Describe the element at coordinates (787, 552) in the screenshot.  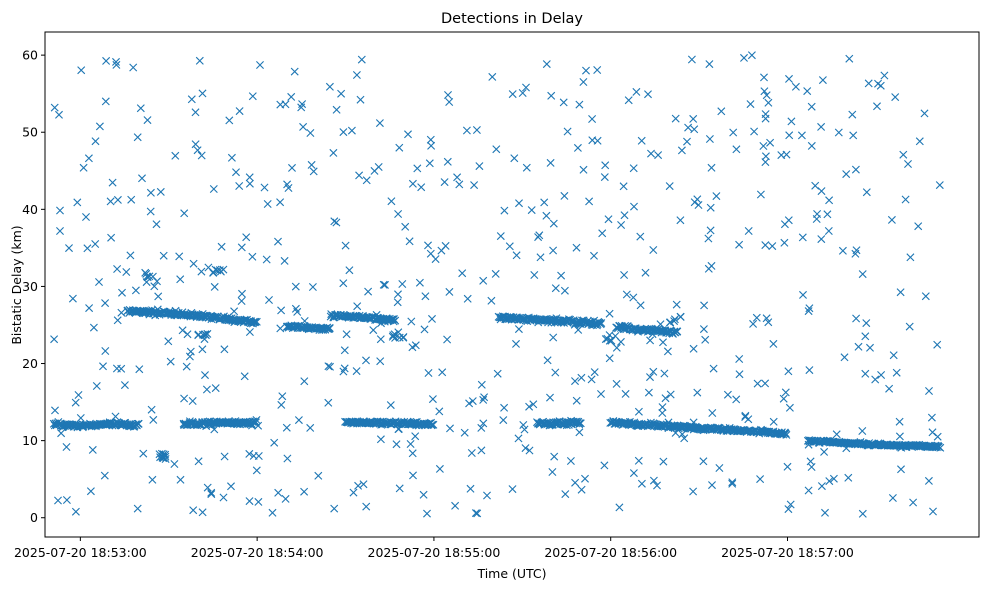
I see `x-tick-label: 2025-07-20 18:57:00` at that location.